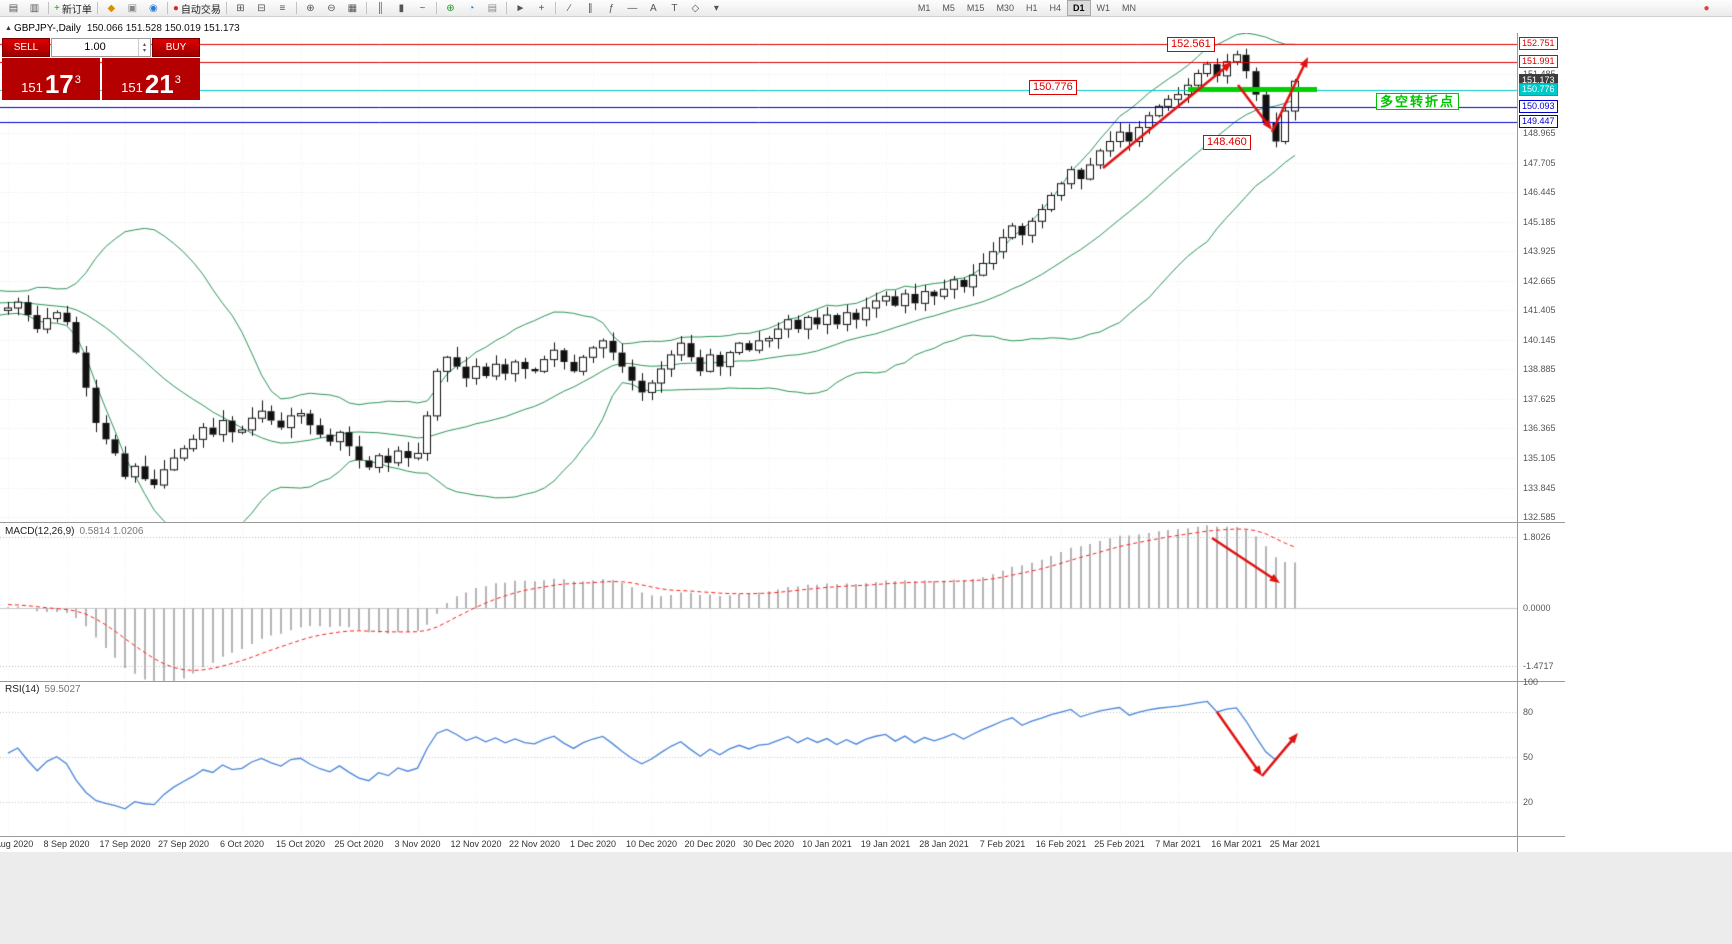 This screenshot has height=944, width=1732. I want to click on auto-trading-button: ● 自动交易, so click(196, 9).